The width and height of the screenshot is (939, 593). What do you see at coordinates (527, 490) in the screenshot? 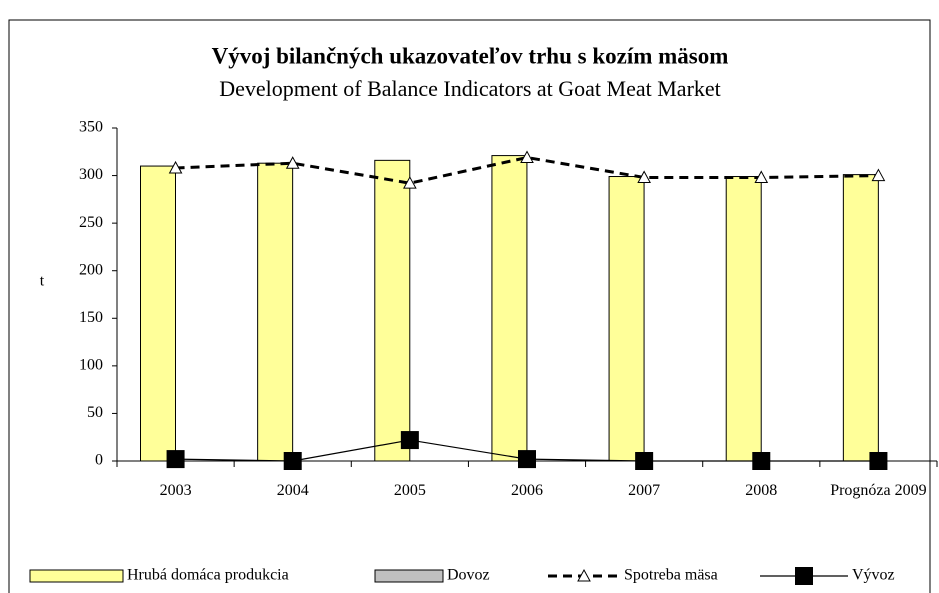
I see `x-tick-label: 2006` at bounding box center [527, 490].